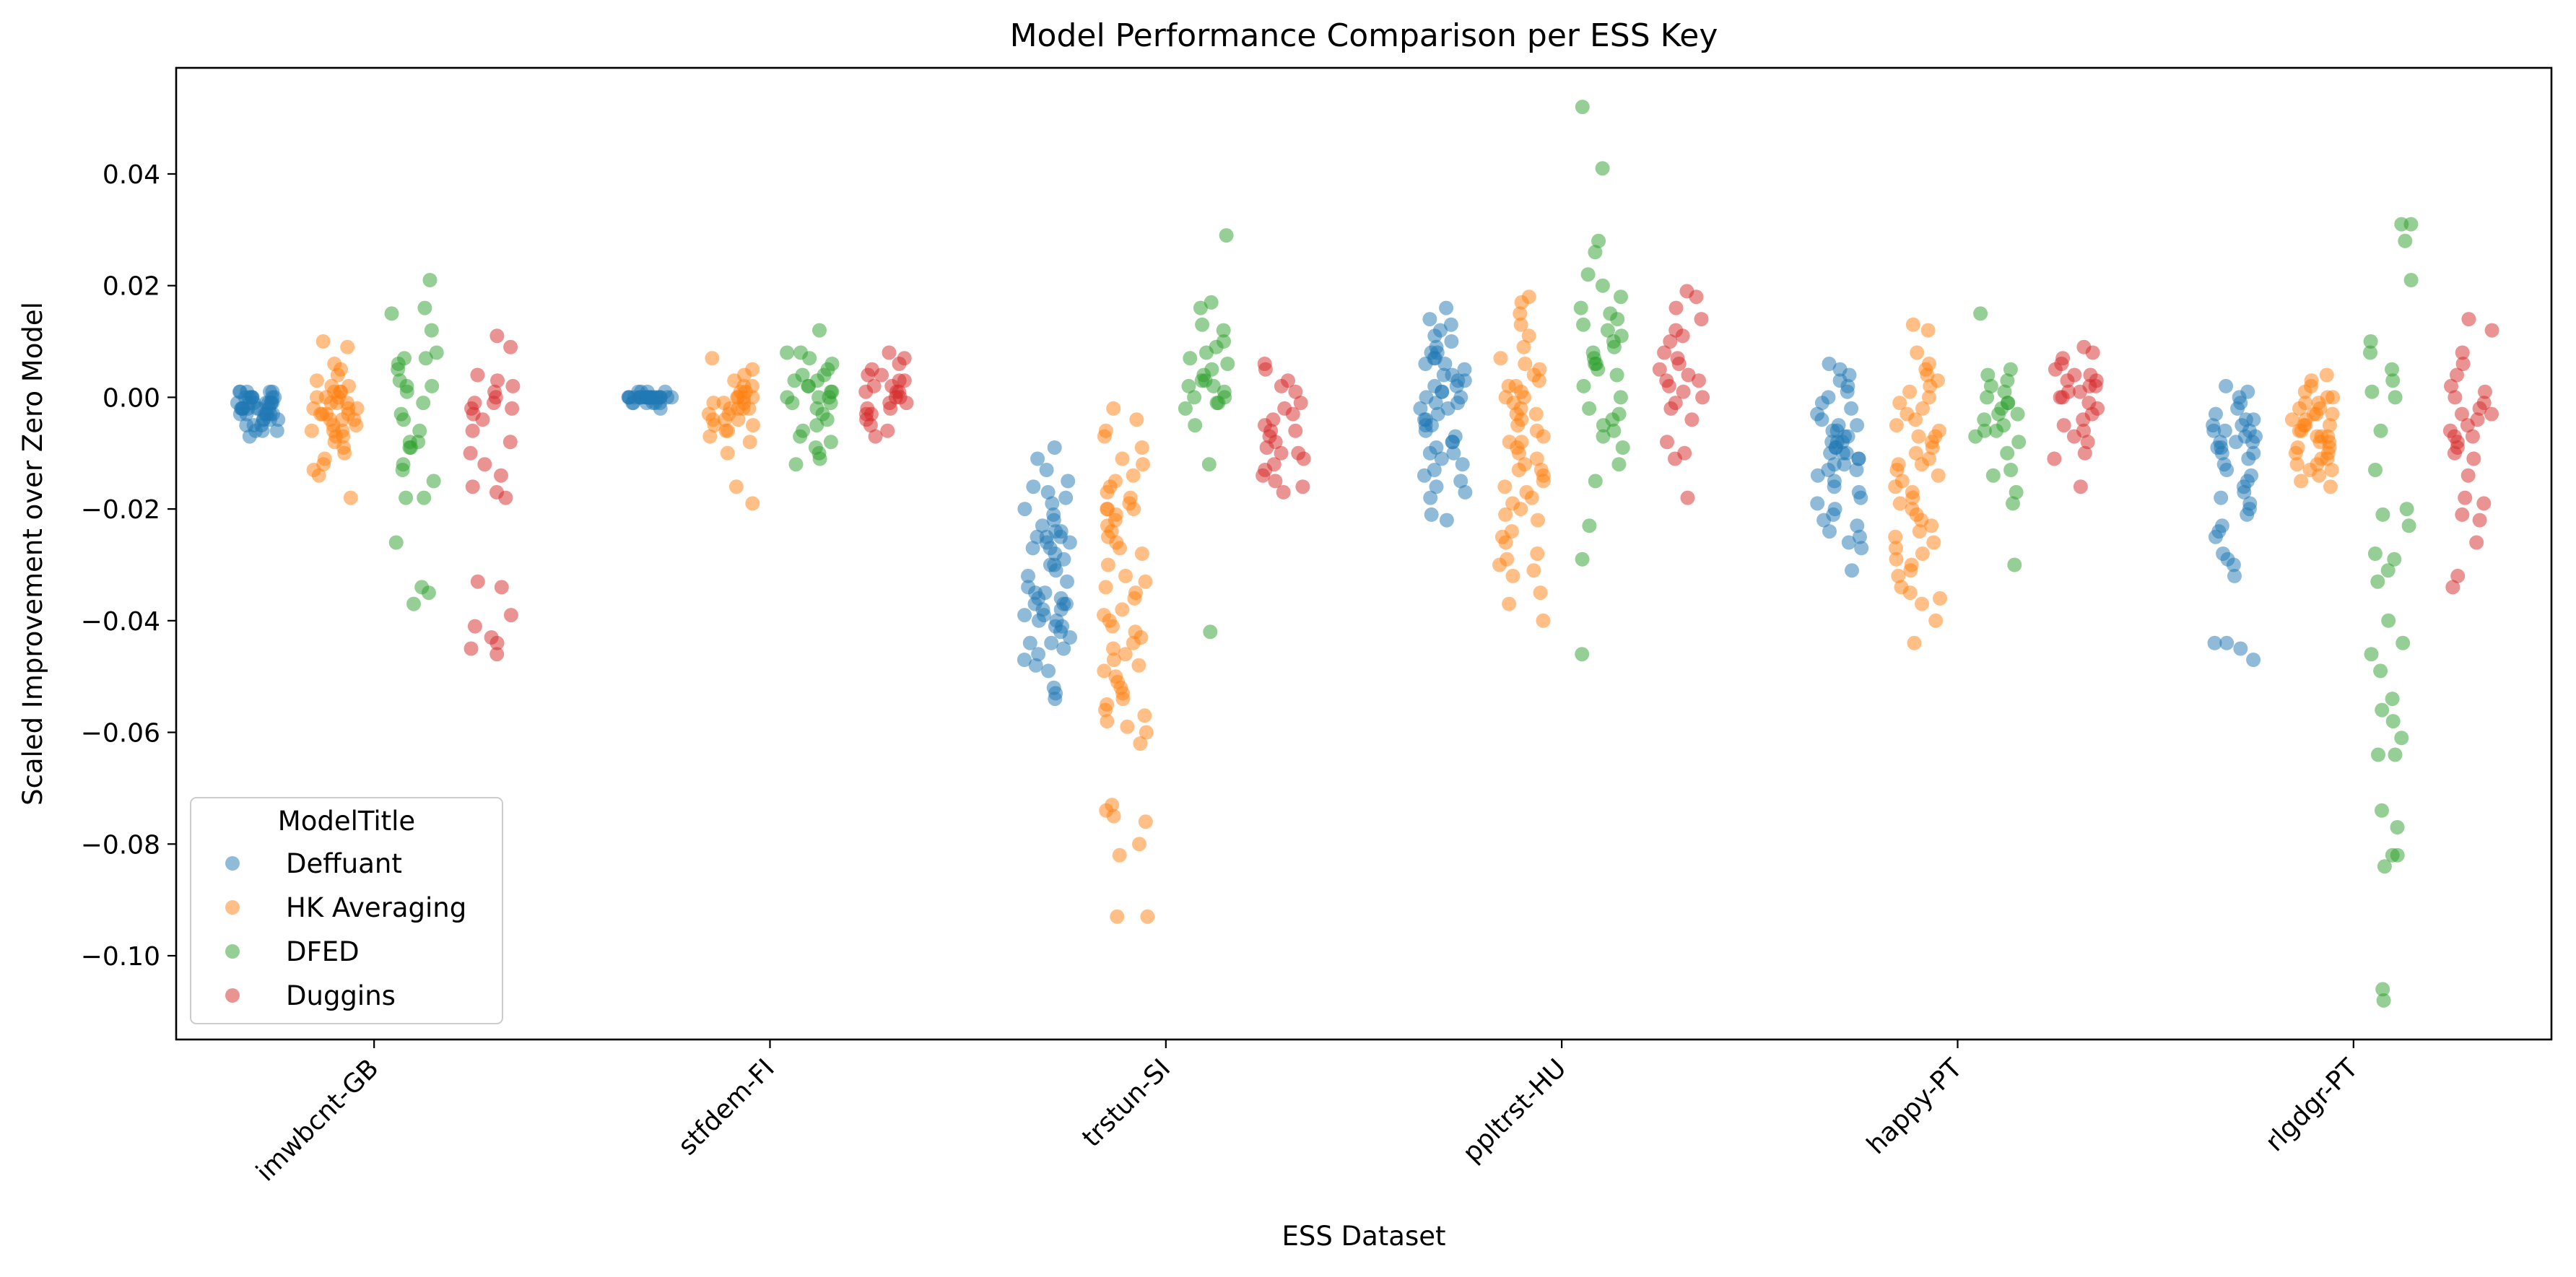  What do you see at coordinates (32, 554) in the screenshot?
I see `y-axis-label: Scaled Improvement over Zero Model` at bounding box center [32, 554].